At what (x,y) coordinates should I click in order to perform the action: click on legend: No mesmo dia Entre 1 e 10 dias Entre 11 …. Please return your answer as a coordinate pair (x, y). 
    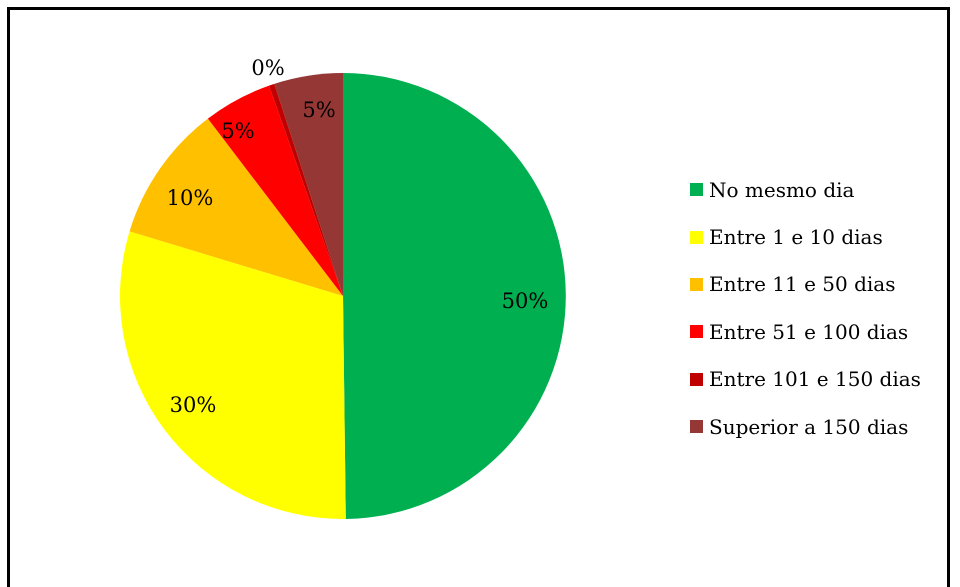
    Looking at the image, I should click on (805, 308).